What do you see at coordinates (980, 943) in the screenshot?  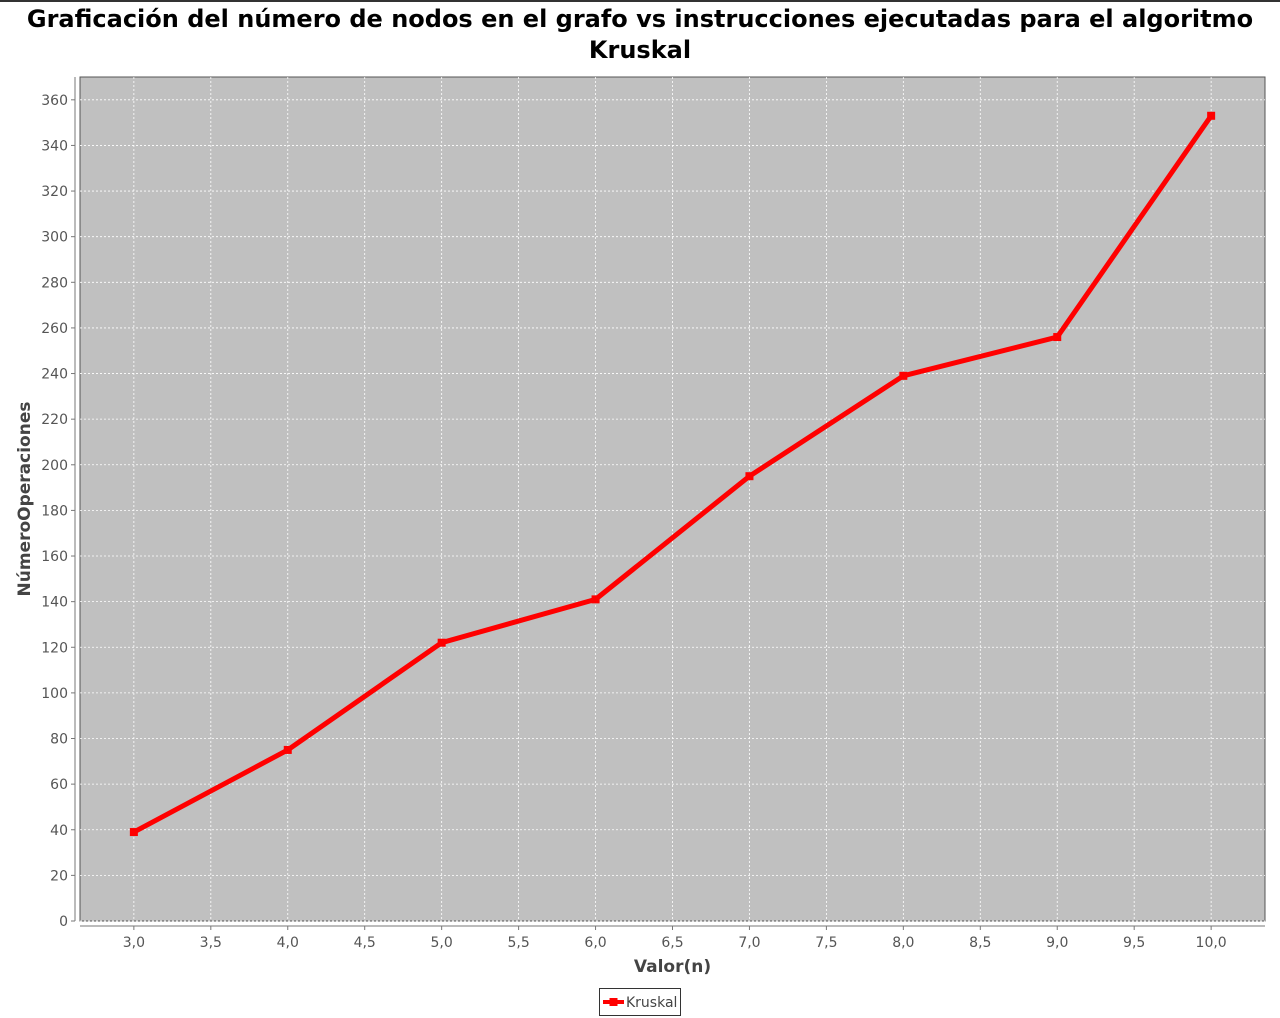 I see `x-tick-label: 8,5` at bounding box center [980, 943].